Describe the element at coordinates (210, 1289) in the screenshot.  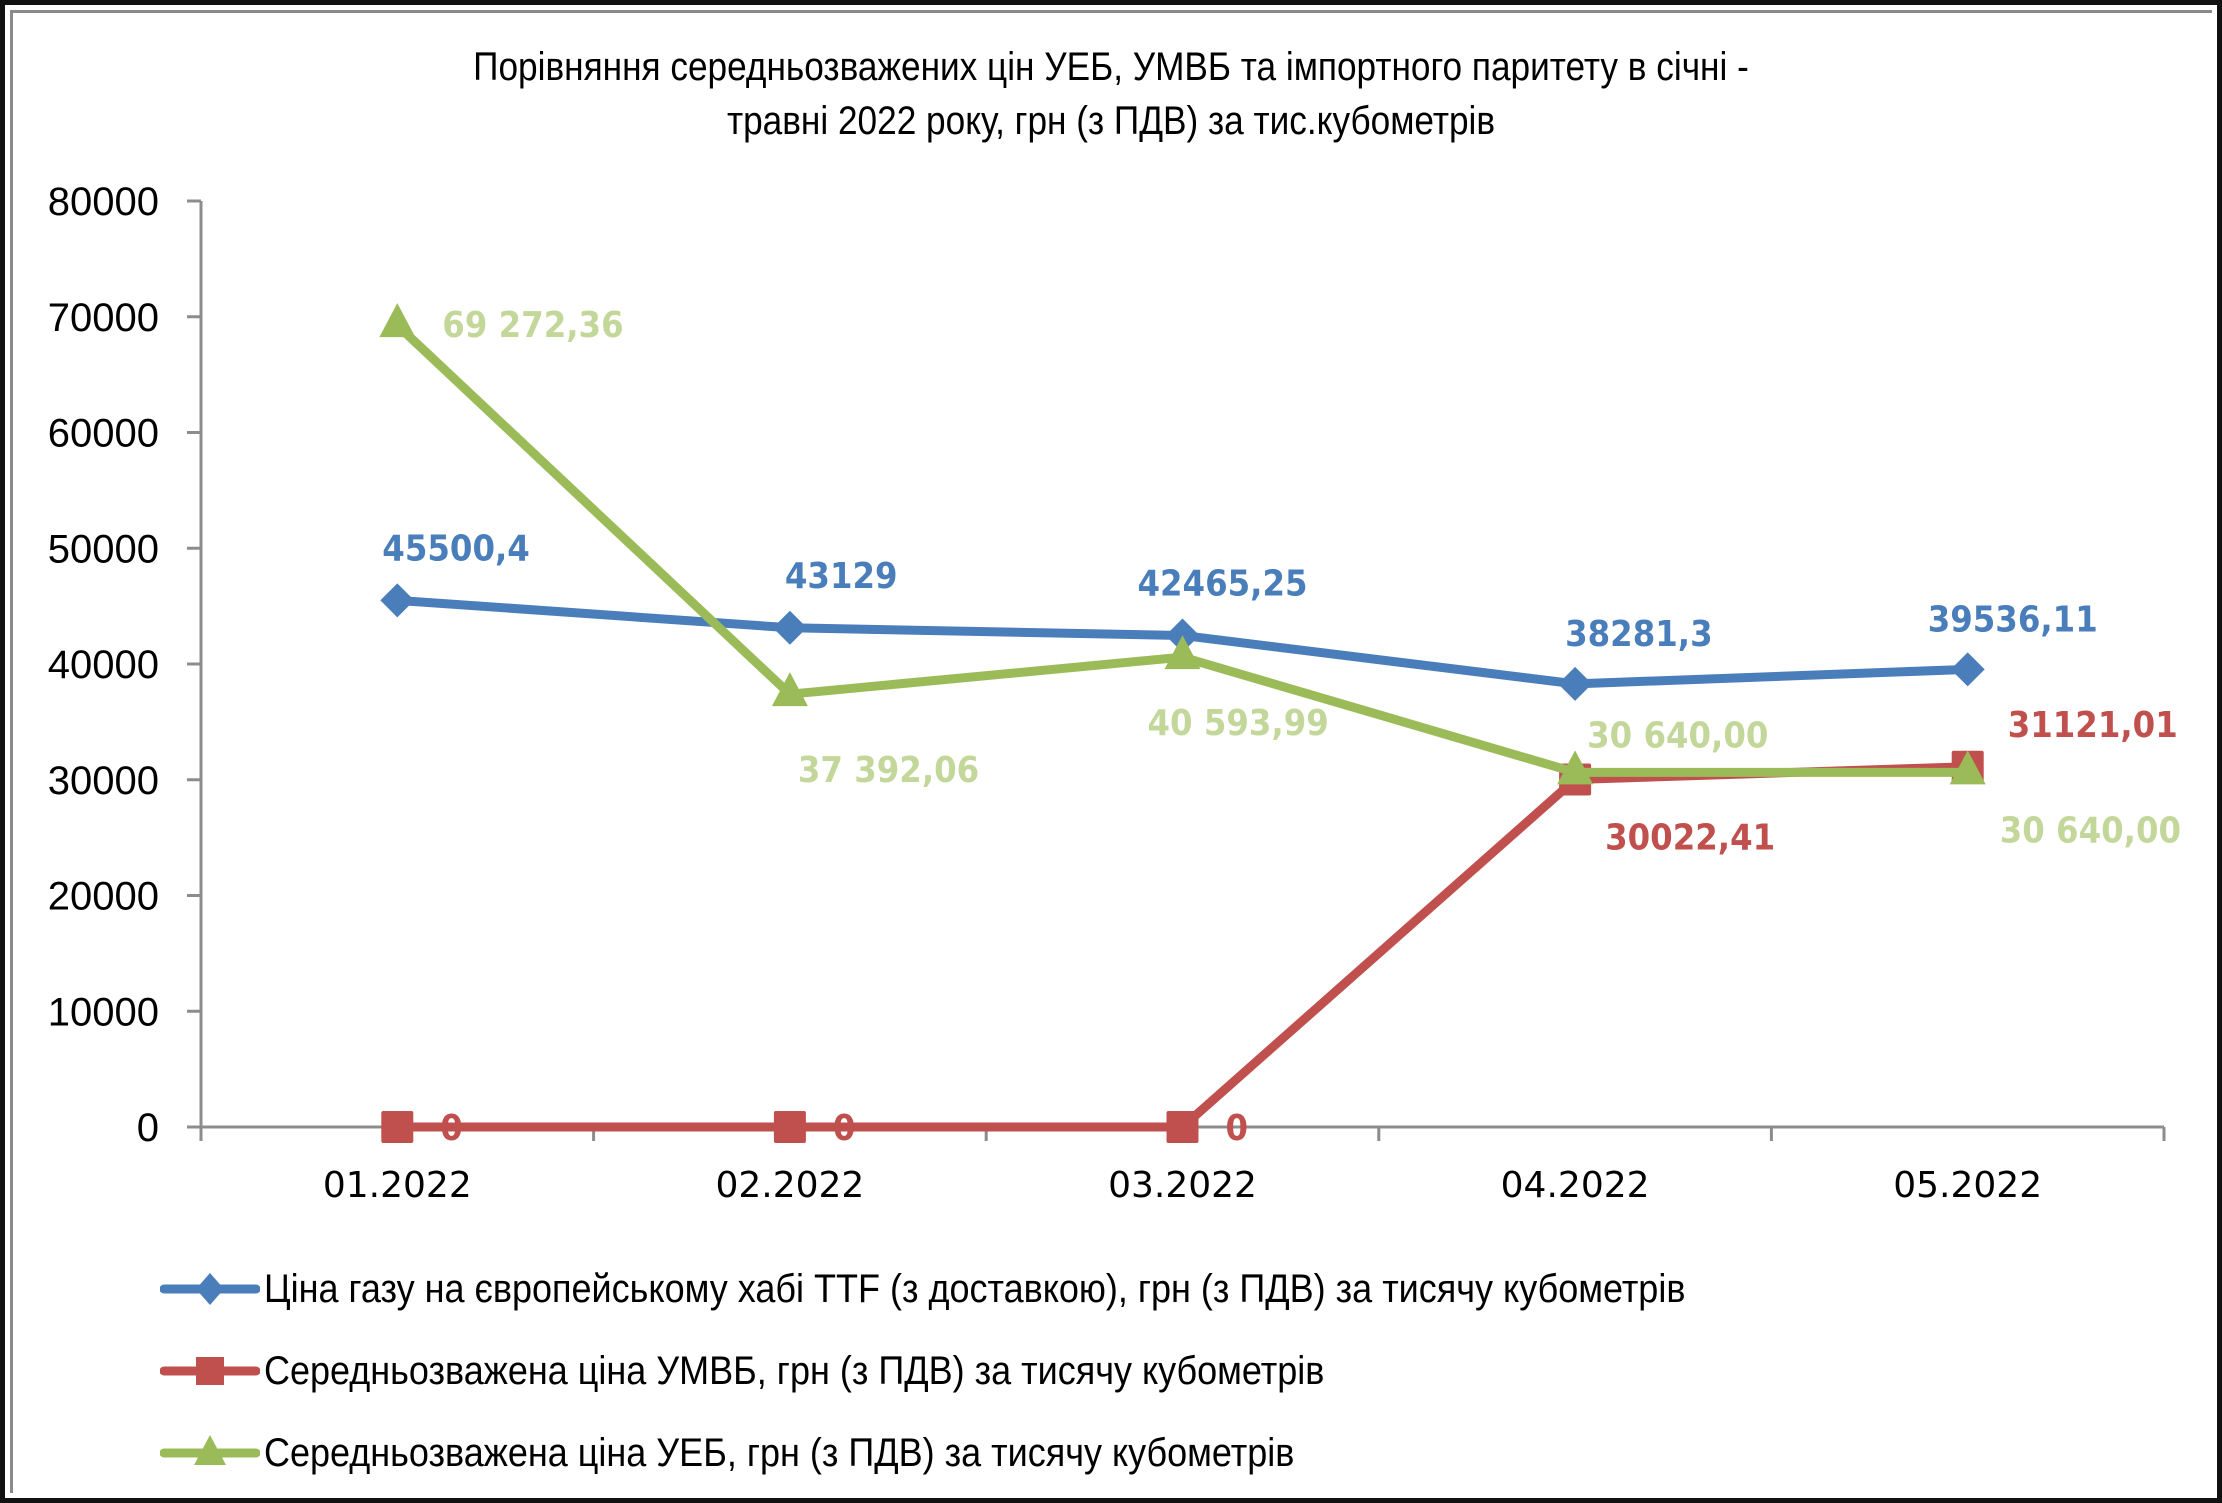
I see `diamond-icon` at that location.